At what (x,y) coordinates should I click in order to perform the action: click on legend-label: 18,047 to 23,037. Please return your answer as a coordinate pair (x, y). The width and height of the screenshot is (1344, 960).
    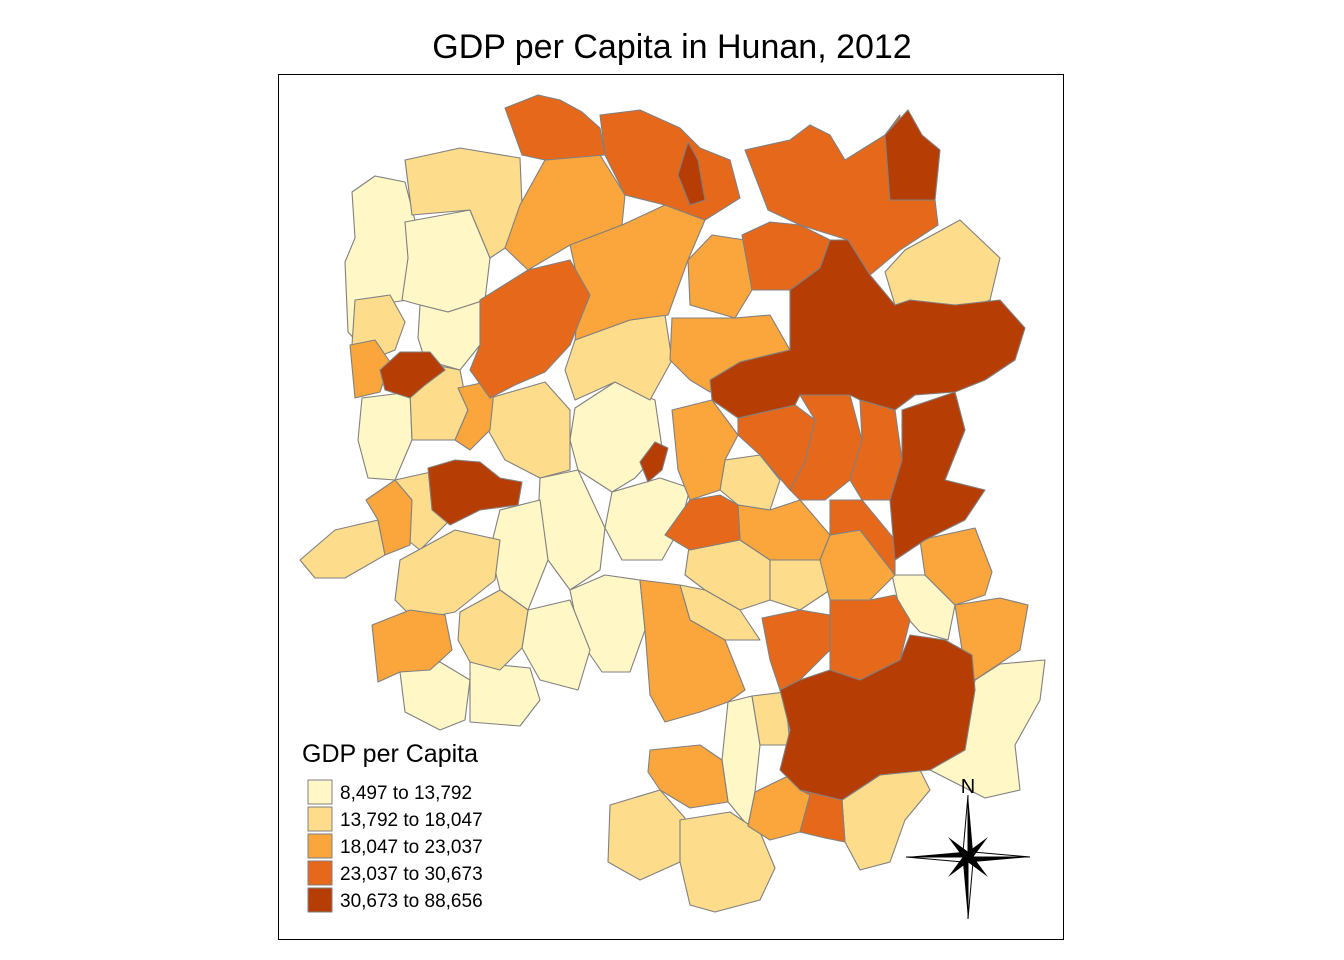
    Looking at the image, I should click on (411, 847).